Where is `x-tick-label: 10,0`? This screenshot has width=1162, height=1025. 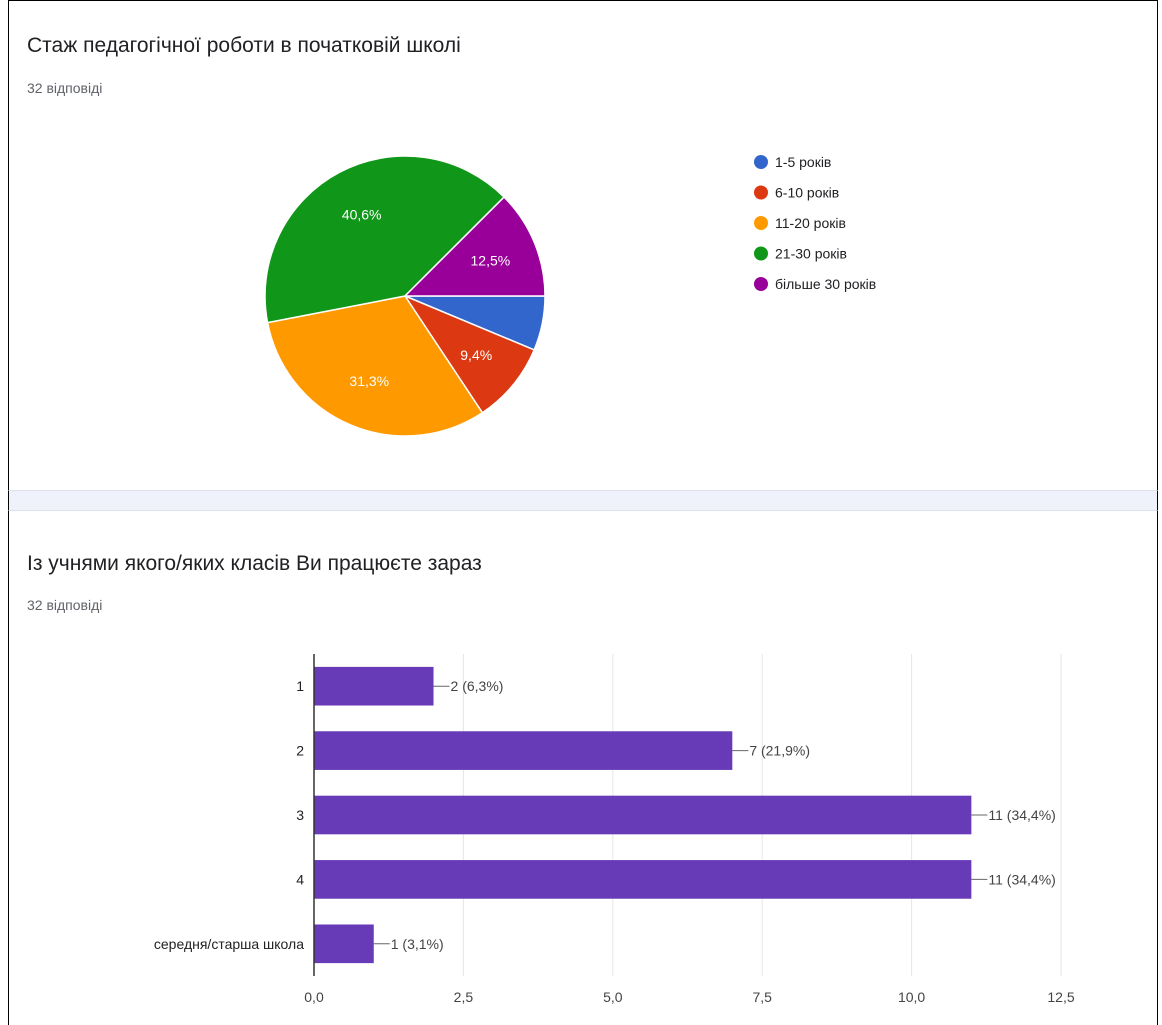
x-tick-label: 10,0 is located at coordinates (911, 997).